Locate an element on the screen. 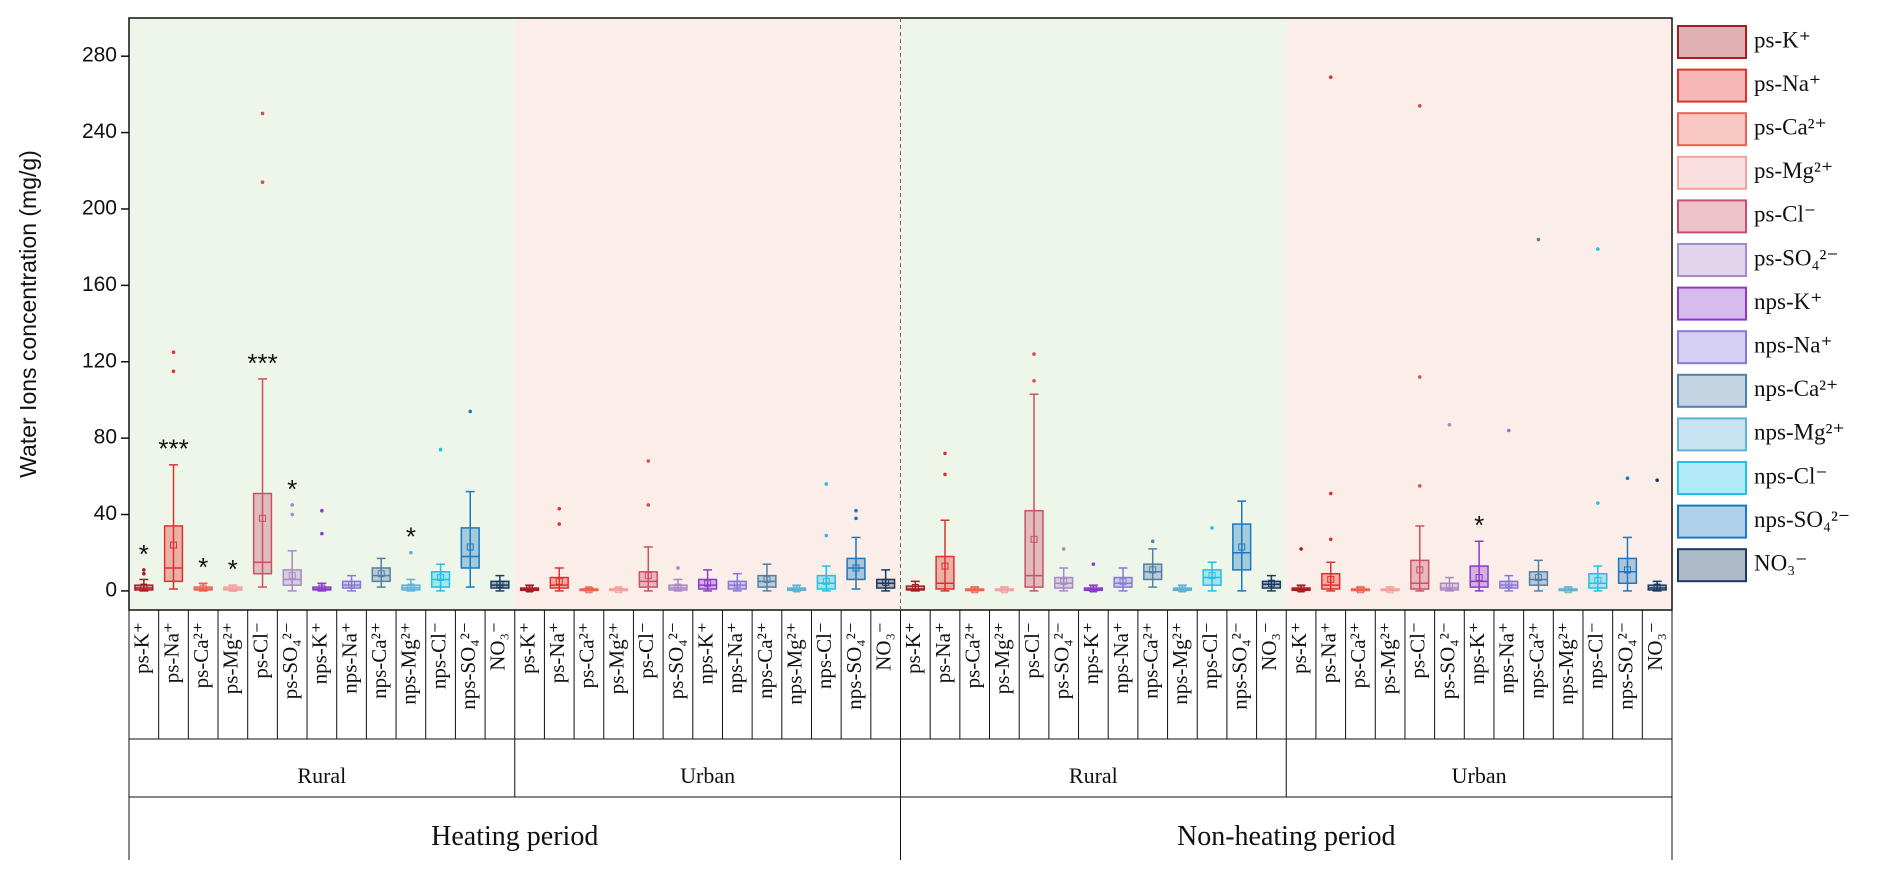  legend-label: ps-K⁺ is located at coordinates (1782, 39).